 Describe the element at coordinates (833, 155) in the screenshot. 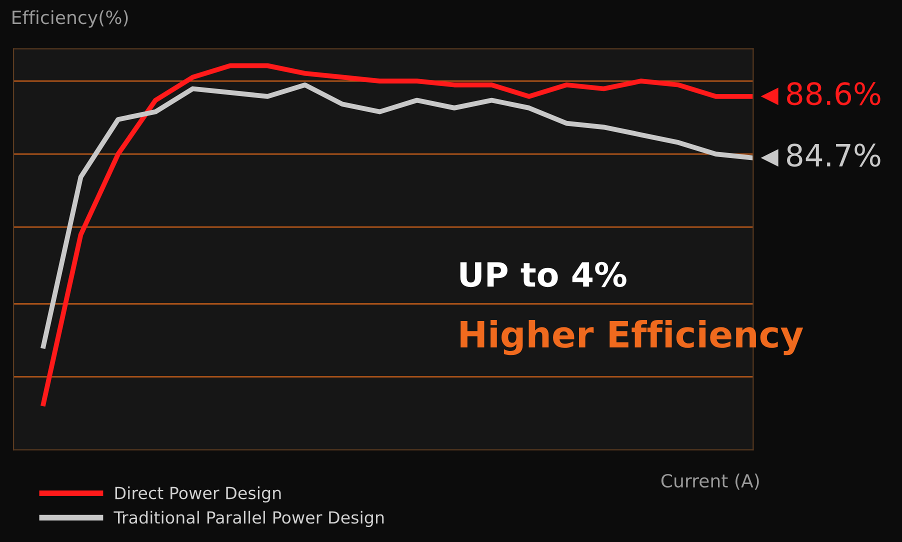

I see `text: 84.7%` at that location.